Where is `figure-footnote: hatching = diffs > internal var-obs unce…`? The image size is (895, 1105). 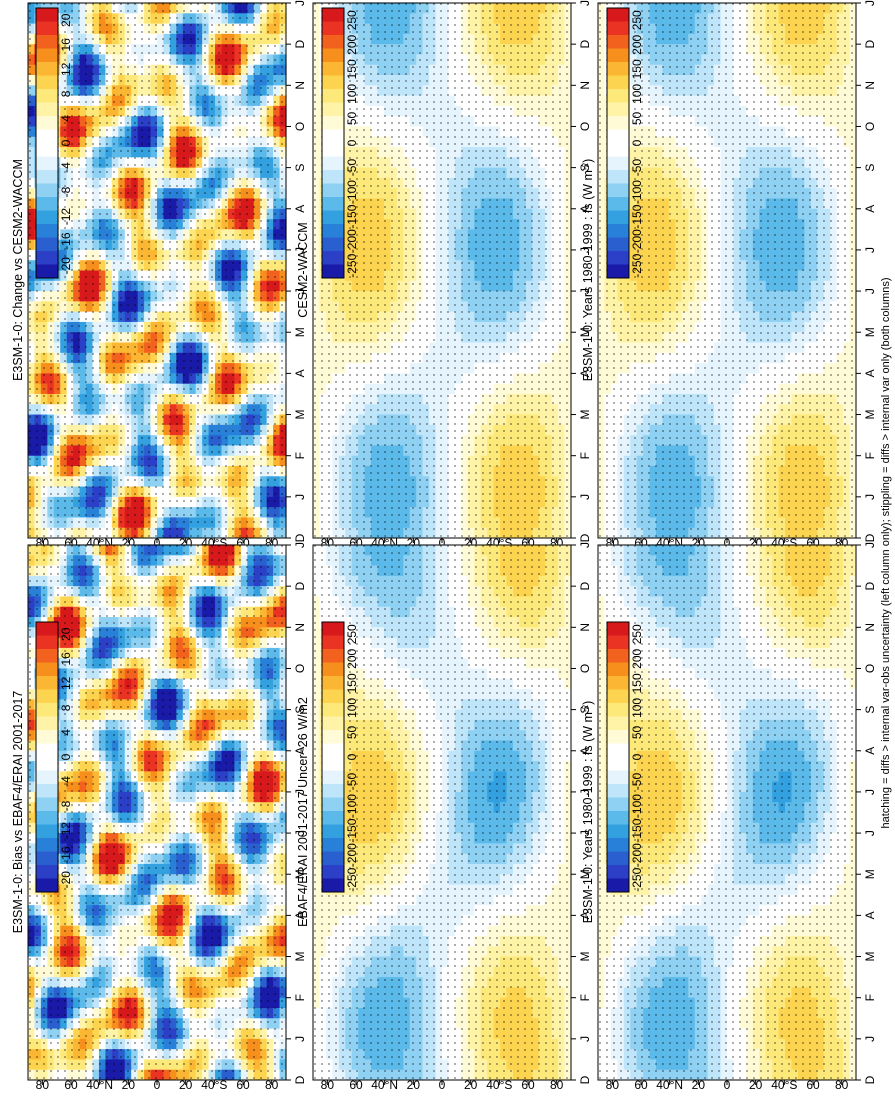 figure-footnote: hatching = diffs > internal var-obs unce… is located at coordinates (886, 552).